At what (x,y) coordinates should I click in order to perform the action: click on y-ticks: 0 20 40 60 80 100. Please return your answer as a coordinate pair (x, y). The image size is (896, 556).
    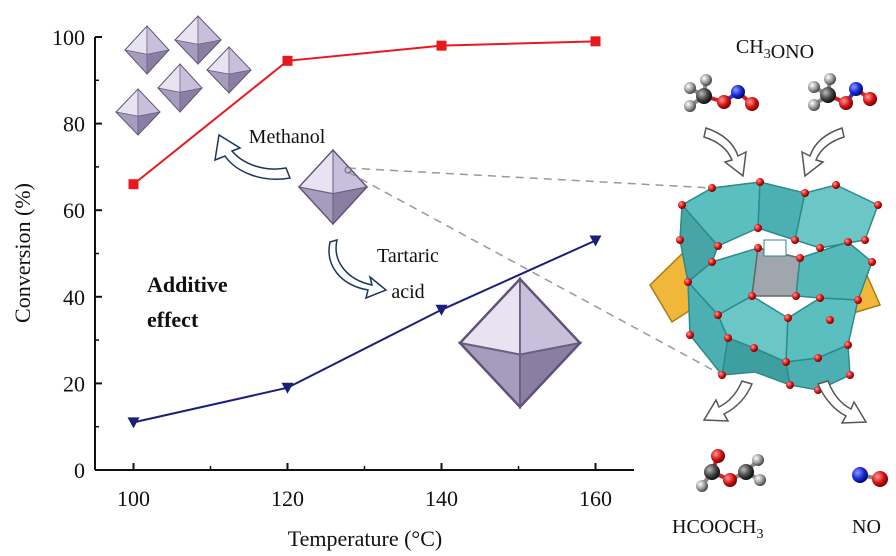
    Looking at the image, I should click on (77, 254).